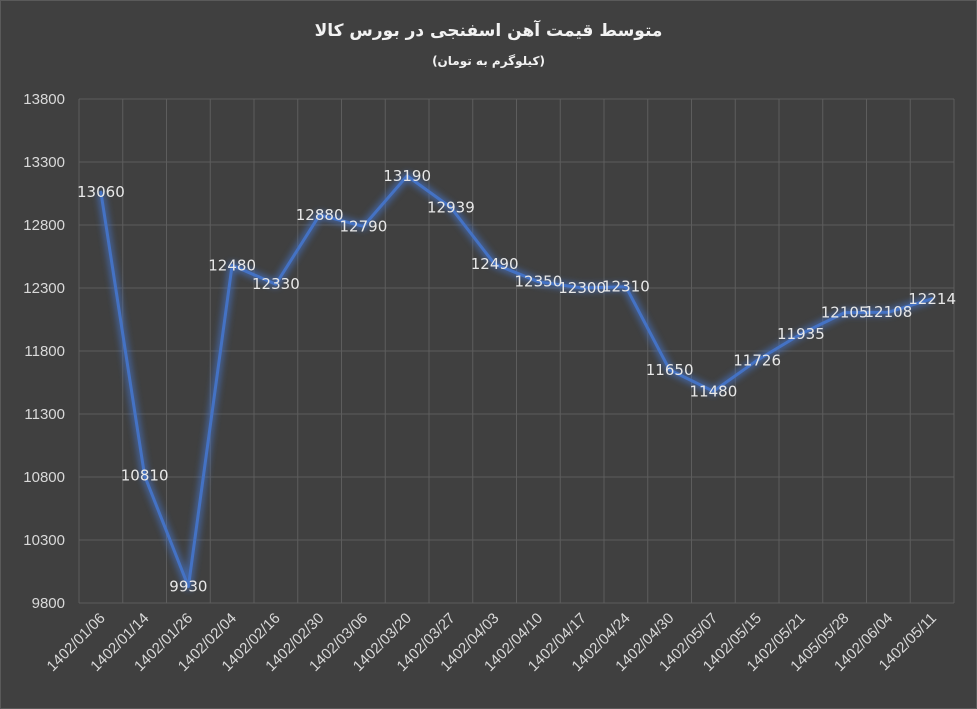 The height and width of the screenshot is (709, 977). I want to click on y-tick-label: 13300, so click(44, 162).